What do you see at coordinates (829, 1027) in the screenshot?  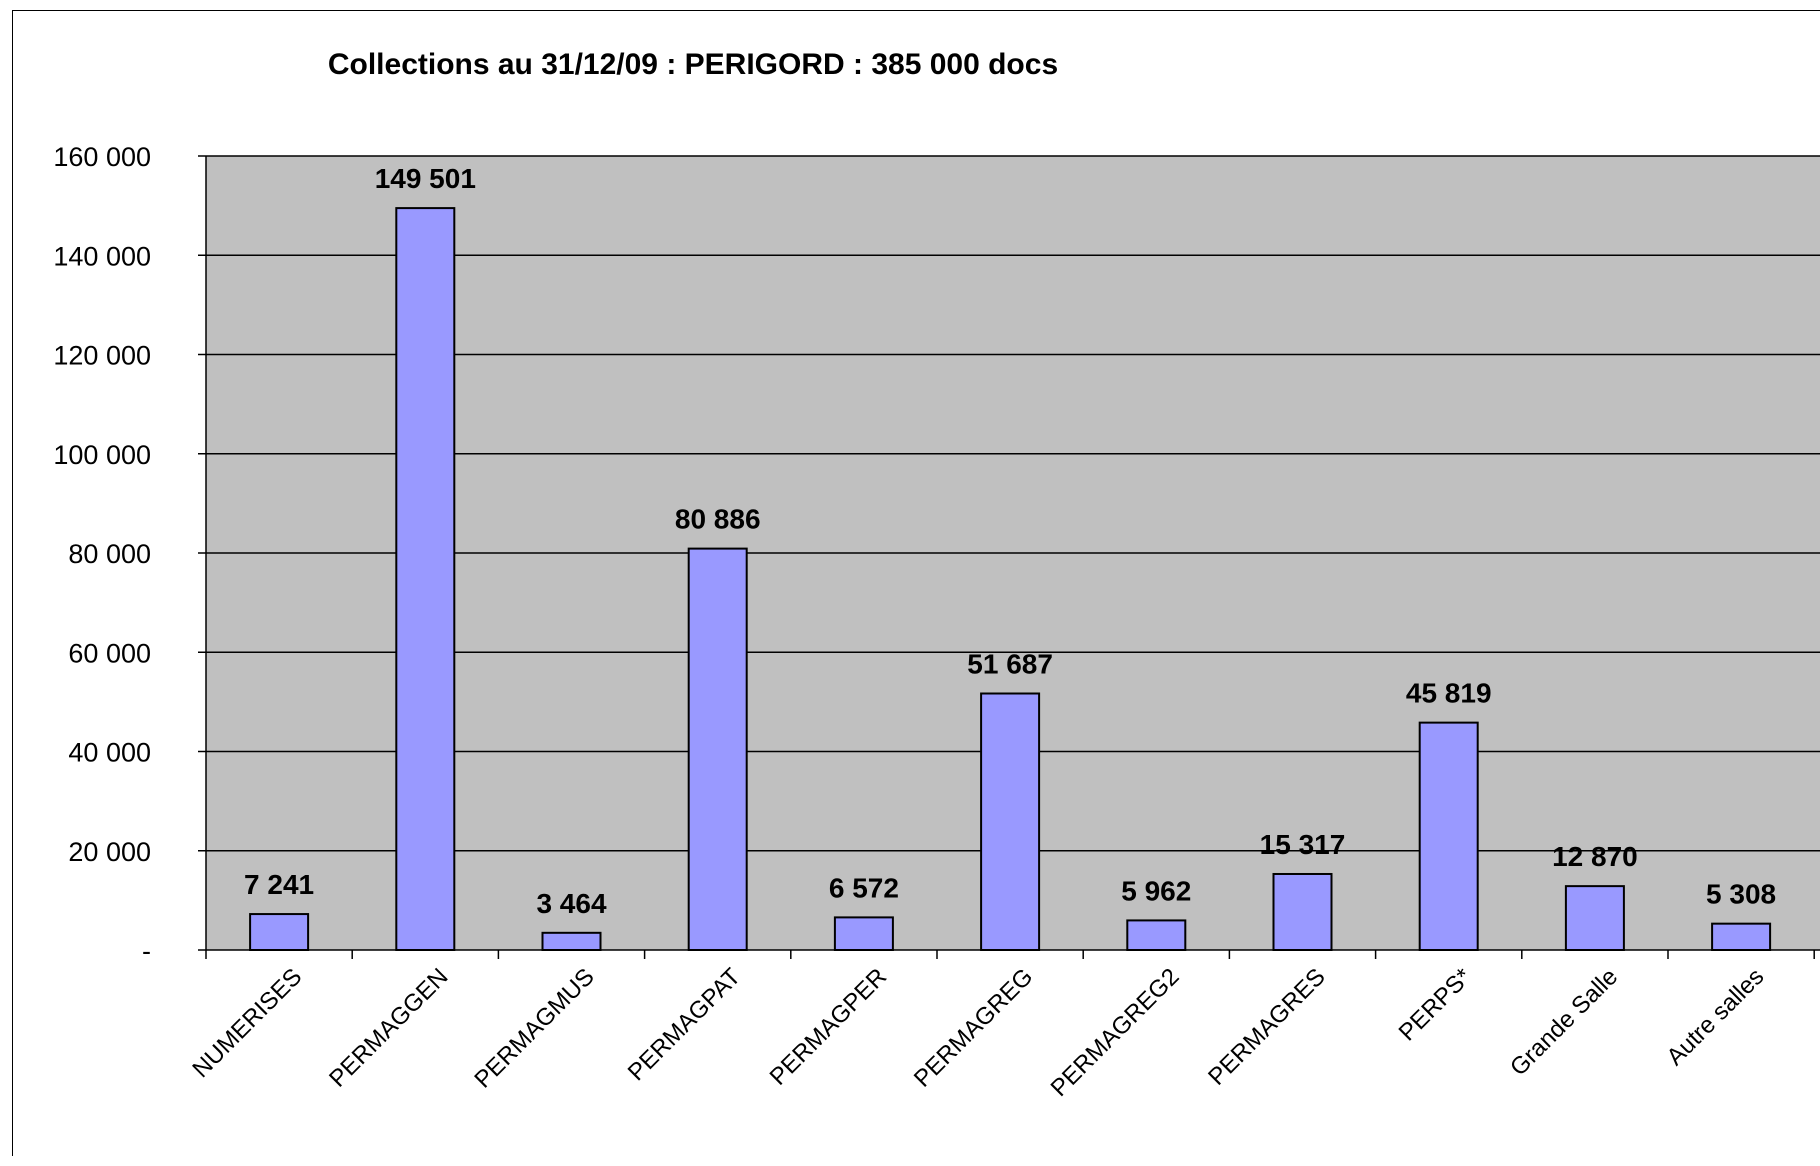 I see `x-tick-label: PERMAGPER` at bounding box center [829, 1027].